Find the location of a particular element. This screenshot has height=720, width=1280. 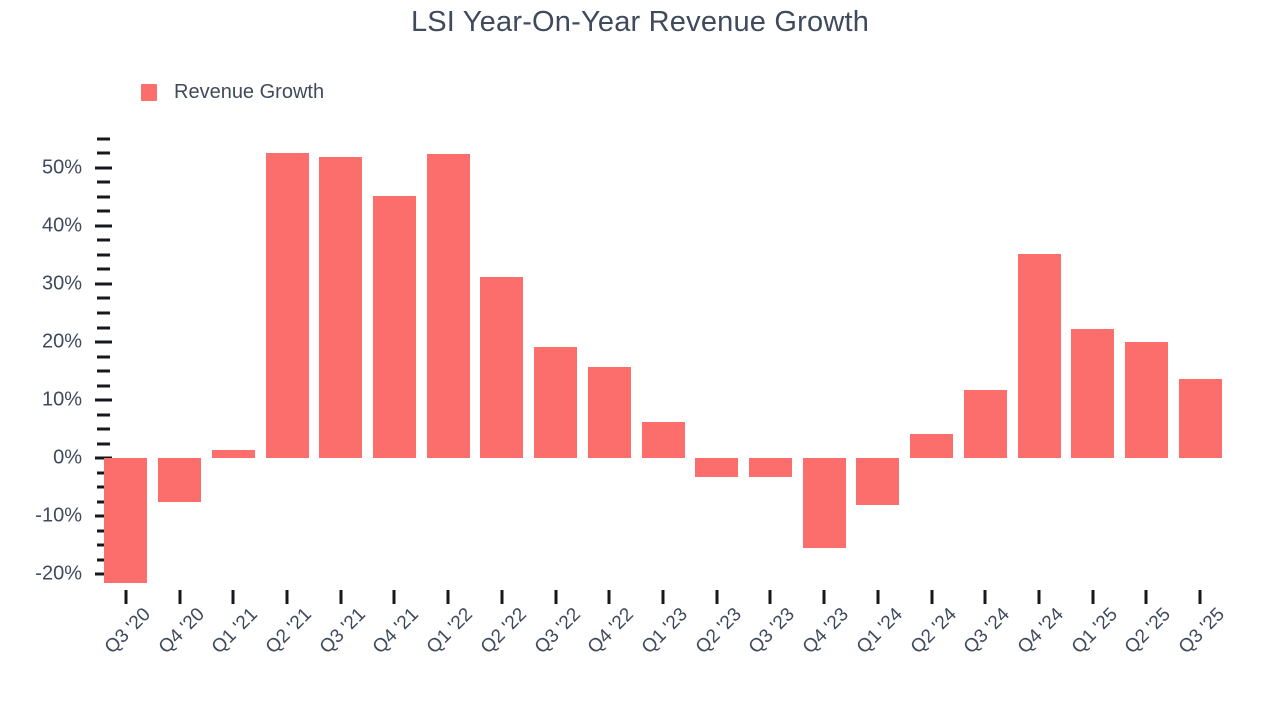

y-axis-tick-label: 50% is located at coordinates (61, 167).